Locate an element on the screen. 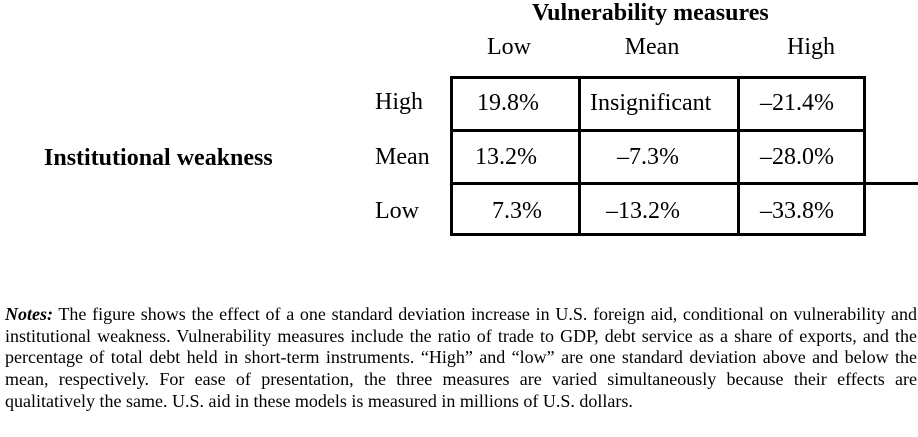  column-header-low: Low is located at coordinates (509, 47).